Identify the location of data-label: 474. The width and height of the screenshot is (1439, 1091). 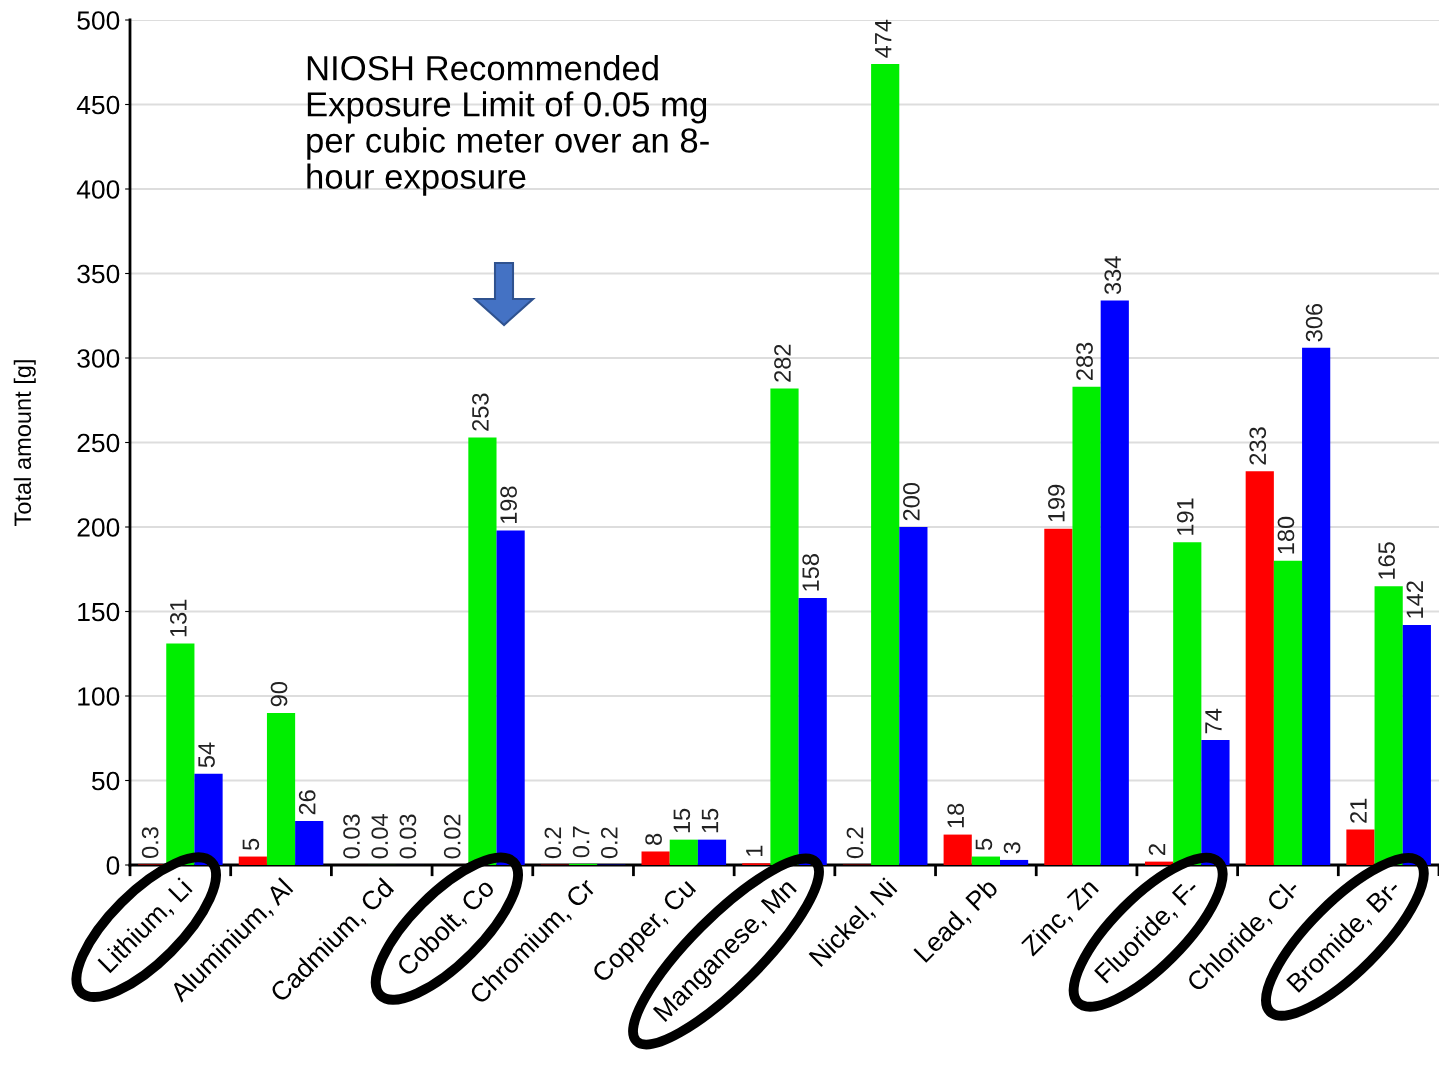
(883, 38).